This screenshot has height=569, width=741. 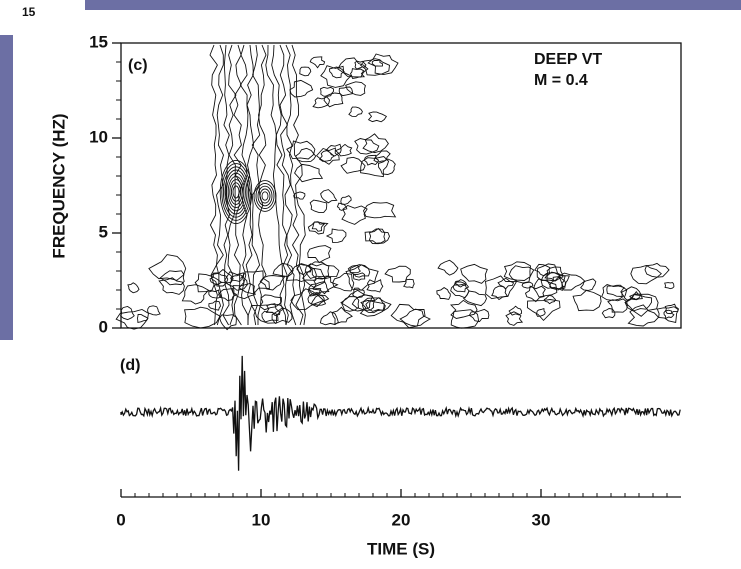 What do you see at coordinates (401, 548) in the screenshot?
I see `x-axis-label: TIME (S)` at bounding box center [401, 548].